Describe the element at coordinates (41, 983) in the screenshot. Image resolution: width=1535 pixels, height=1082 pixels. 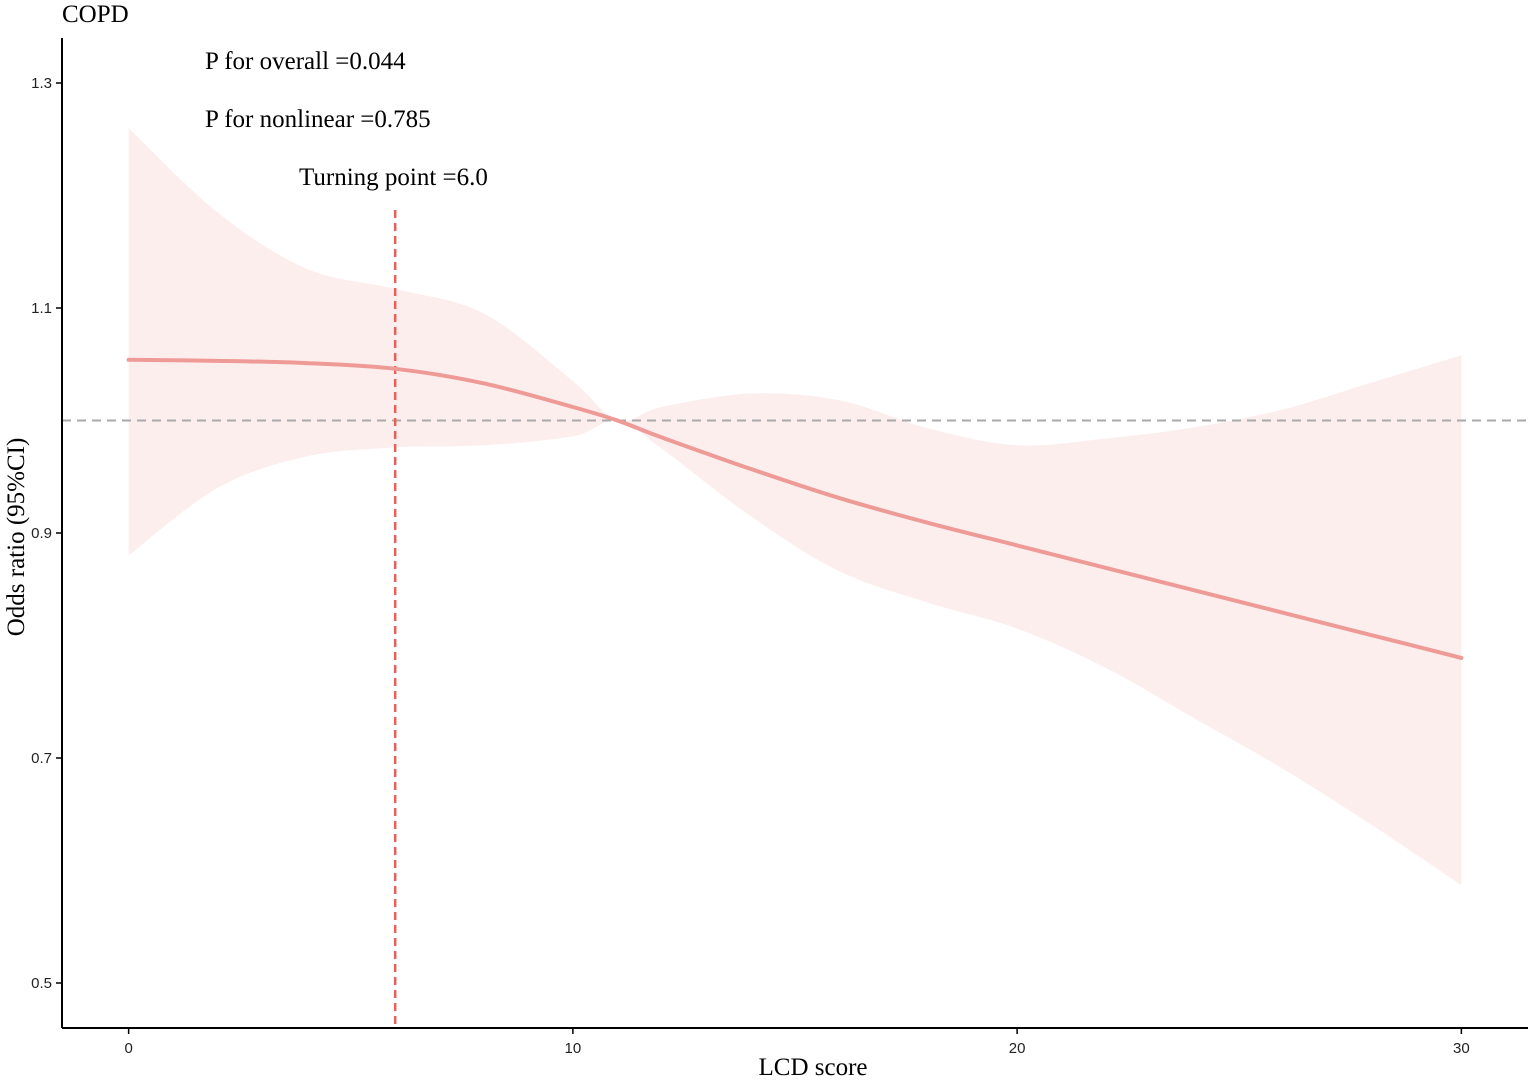
I see `y-tick-label: 0.5` at that location.